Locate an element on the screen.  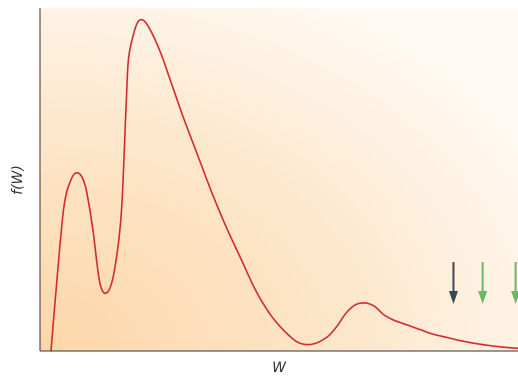
y-axis-label: f(W) is located at coordinates (18, 180).